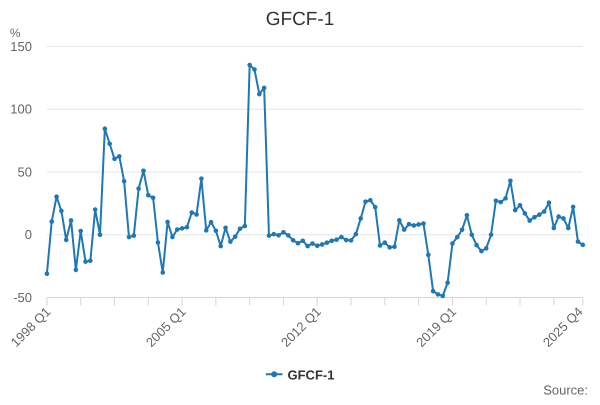 Image resolution: width=600 pixels, height=405 pixels. What do you see at coordinates (28, 234) in the screenshot?
I see `svg-text: 0` at bounding box center [28, 234].